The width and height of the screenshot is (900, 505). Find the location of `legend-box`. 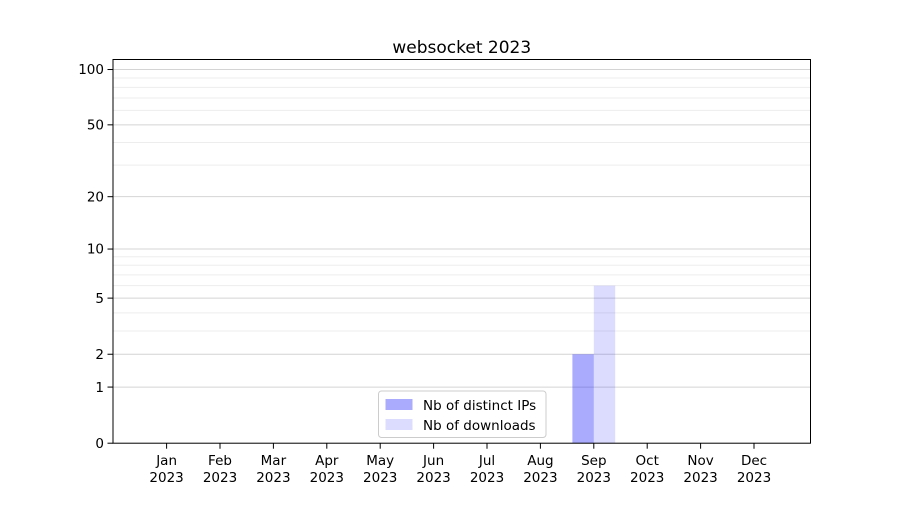

legend-box is located at coordinates (462, 414).